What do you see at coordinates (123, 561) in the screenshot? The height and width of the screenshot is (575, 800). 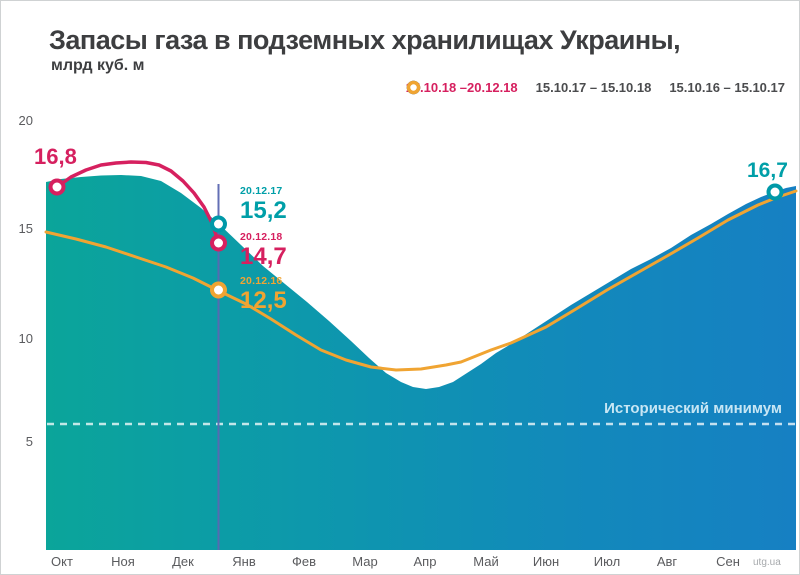 I see `x-axis-tick: Ноя` at bounding box center [123, 561].